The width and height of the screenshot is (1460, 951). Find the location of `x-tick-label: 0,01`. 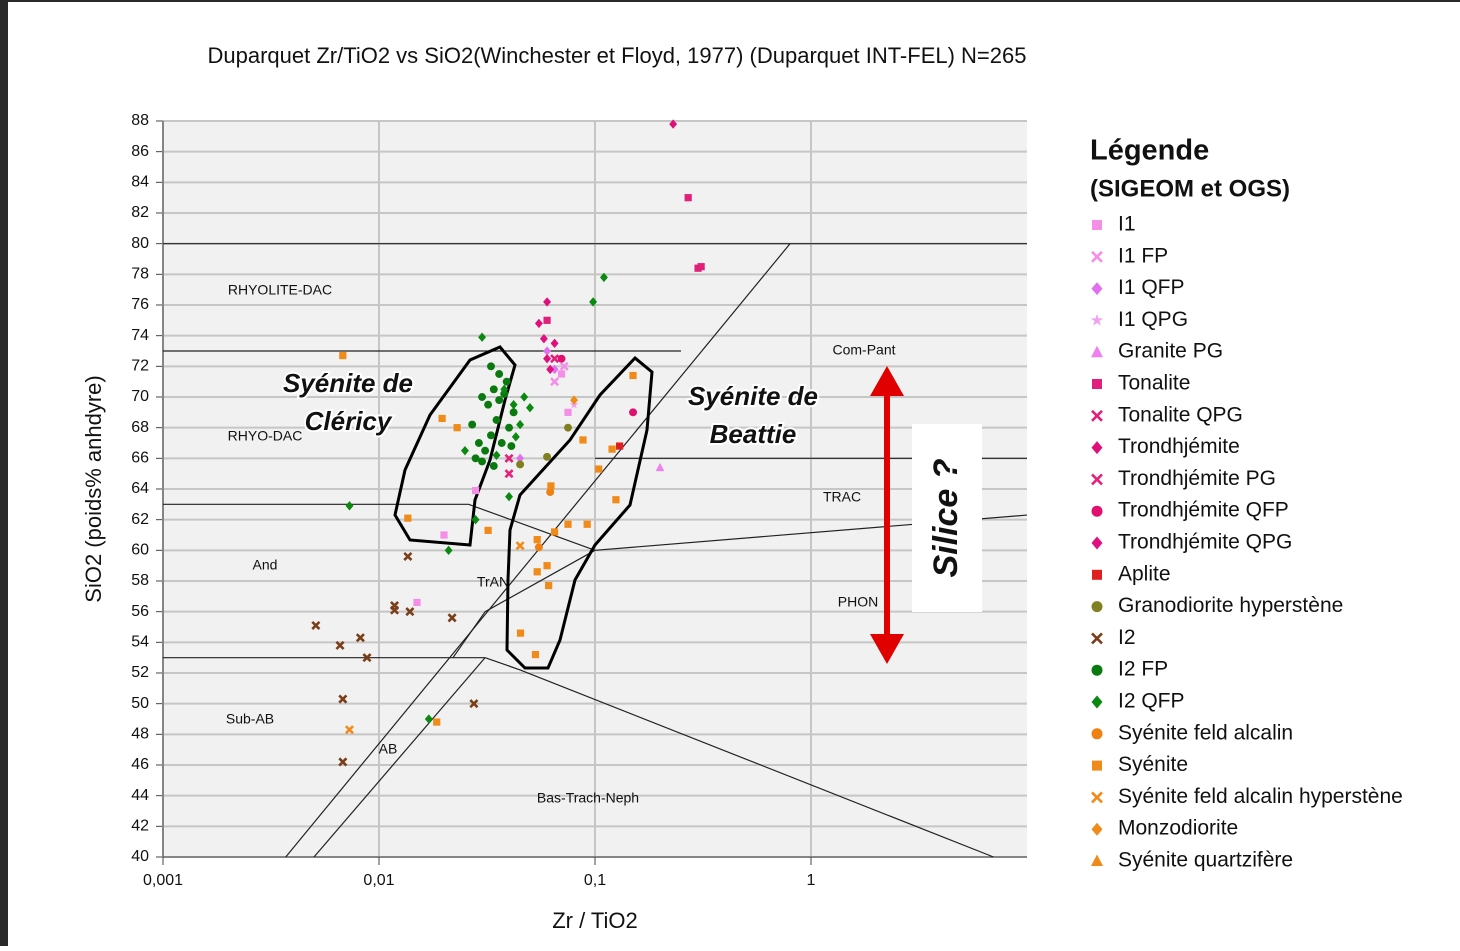

x-tick-label: 0,01 is located at coordinates (378, 880).